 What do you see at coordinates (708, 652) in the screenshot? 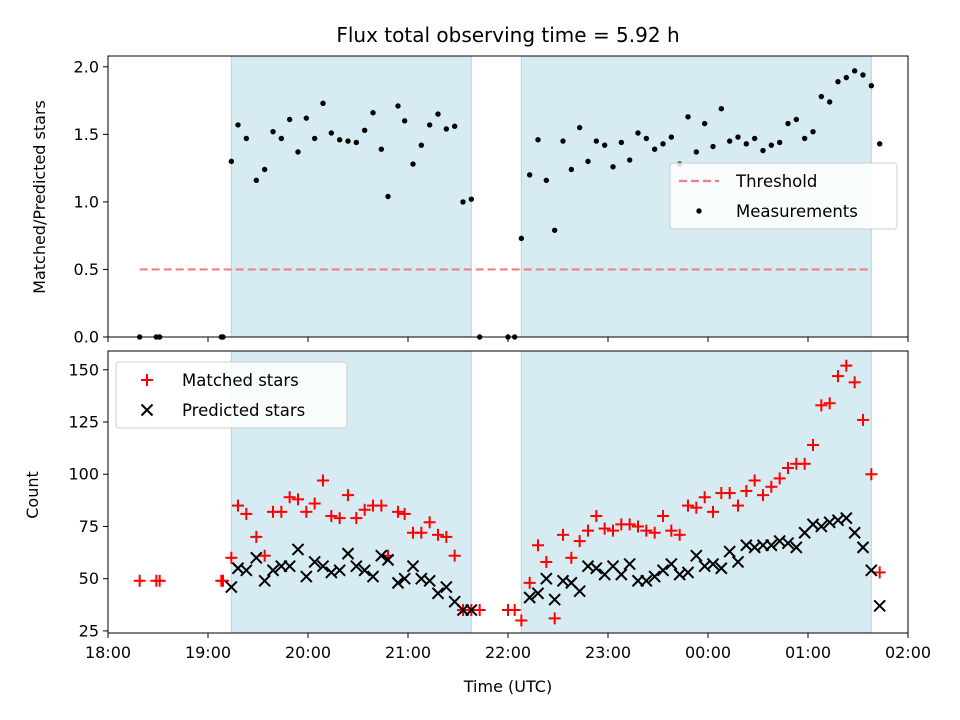
I see `x-tick-label: 00:00` at bounding box center [708, 652].